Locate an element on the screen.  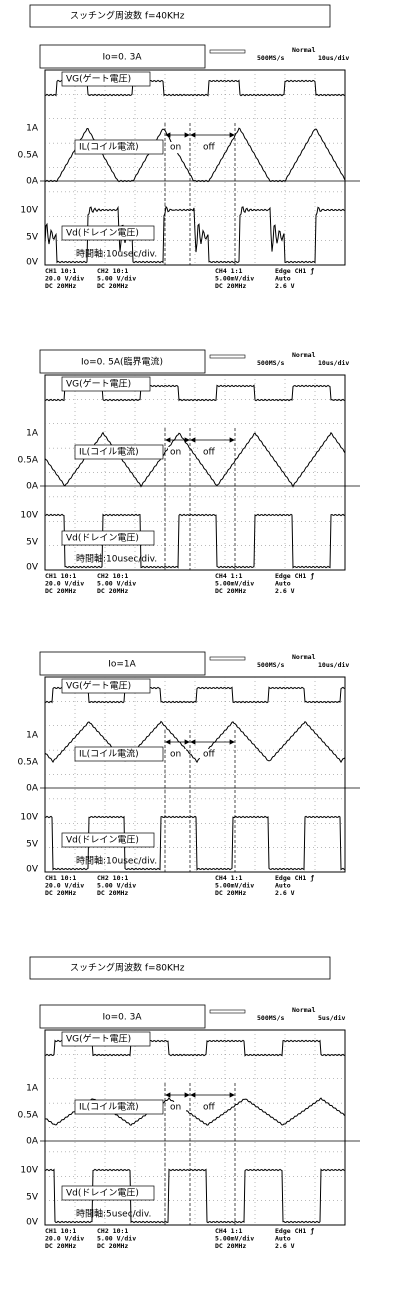
section-title: スッチング周波数 f=40KHz is located at coordinates (127, 16).